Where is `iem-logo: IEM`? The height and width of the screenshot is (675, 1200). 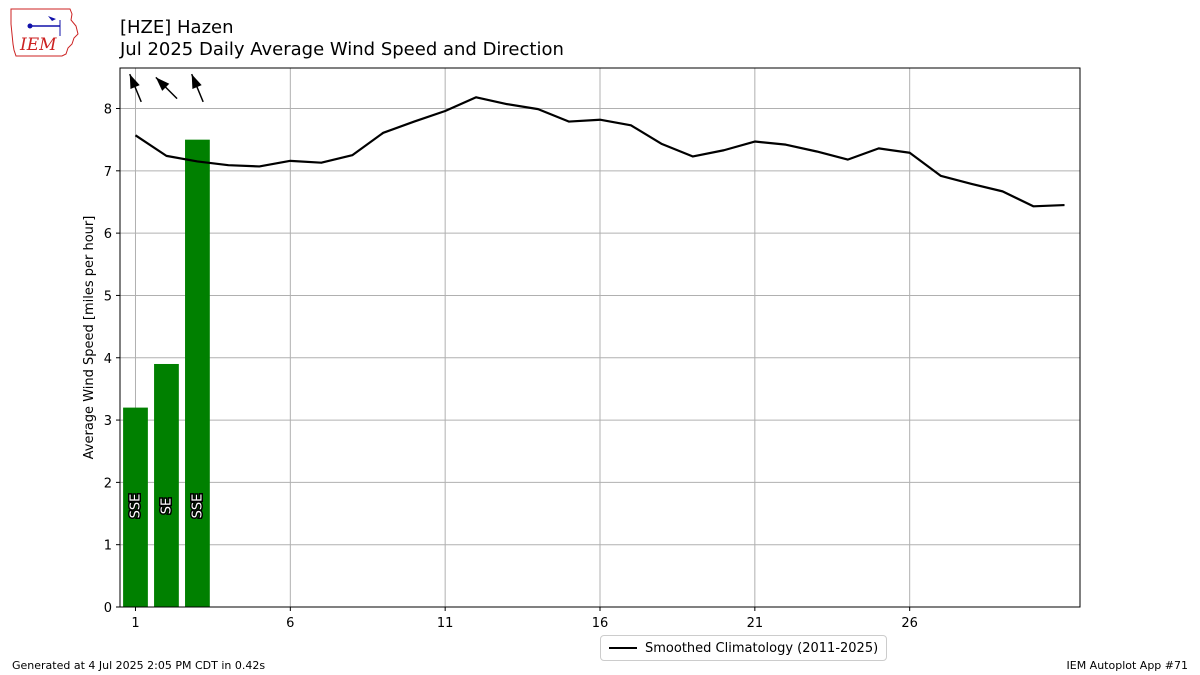
iem-logo: IEM is located at coordinates (44, 32).